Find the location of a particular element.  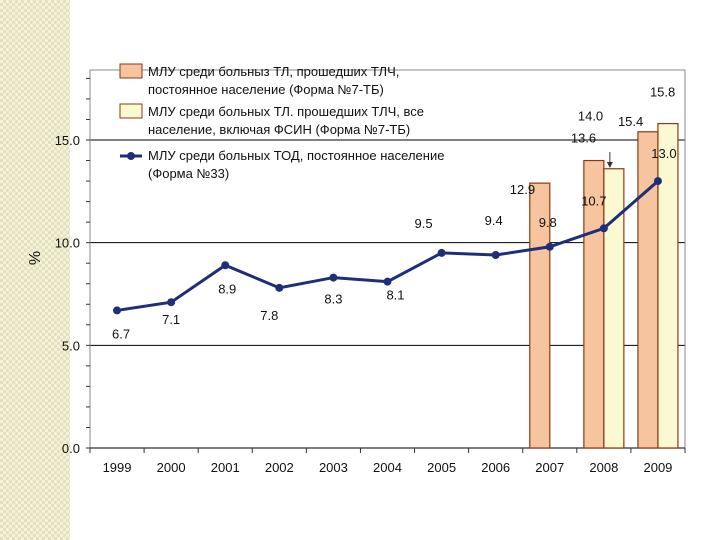

legend-label: постоянное население (Форма №7-ТБ) is located at coordinates (266, 89).